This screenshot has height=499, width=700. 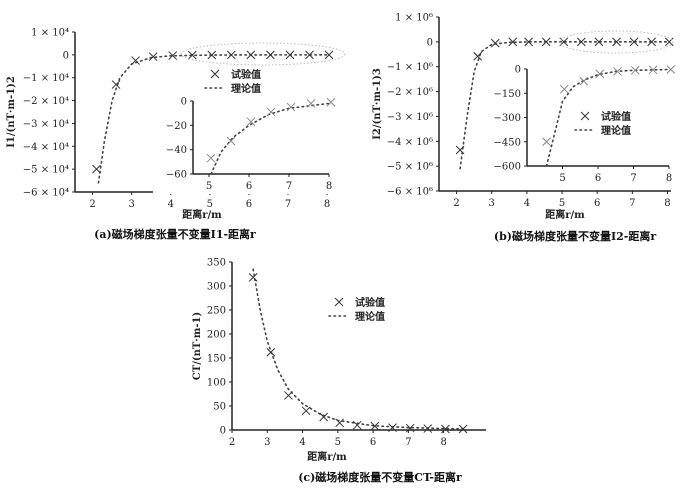 I want to click on panel-caption: (a)磁场梯度张量不变量I1-距离r, so click(x=175, y=234).